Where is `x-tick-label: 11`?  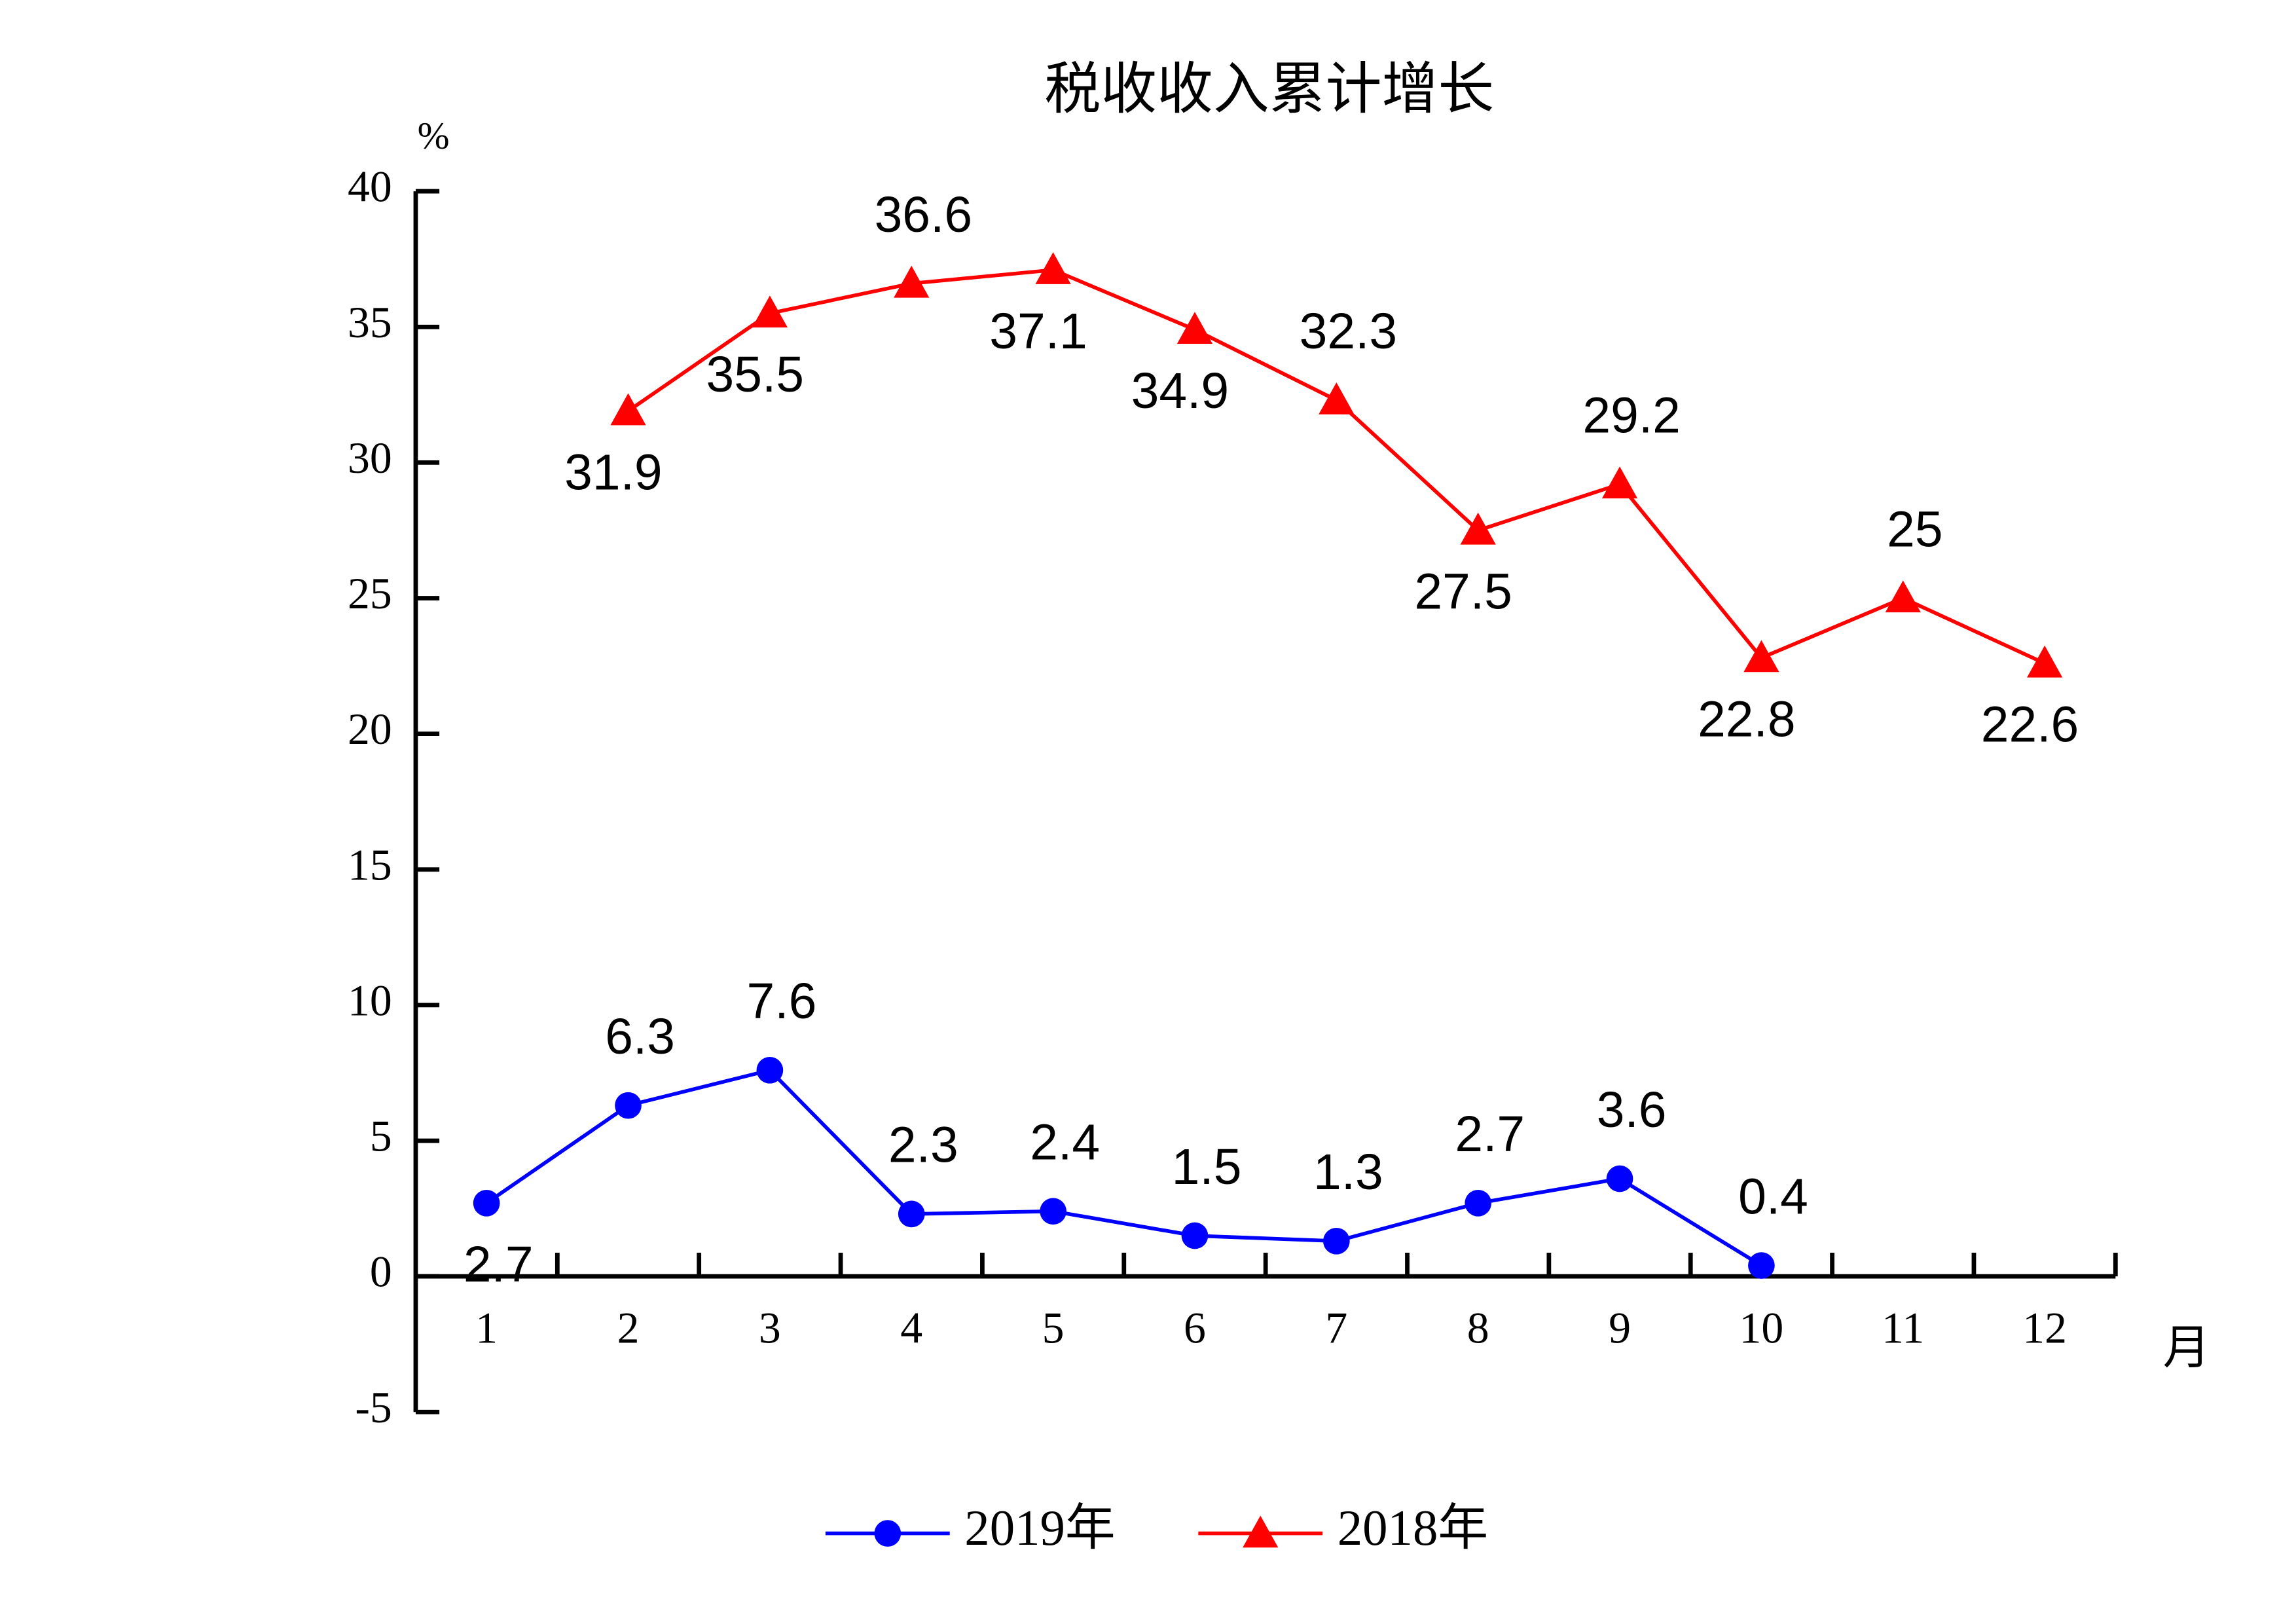
x-tick-label: 11 is located at coordinates (1903, 1328).